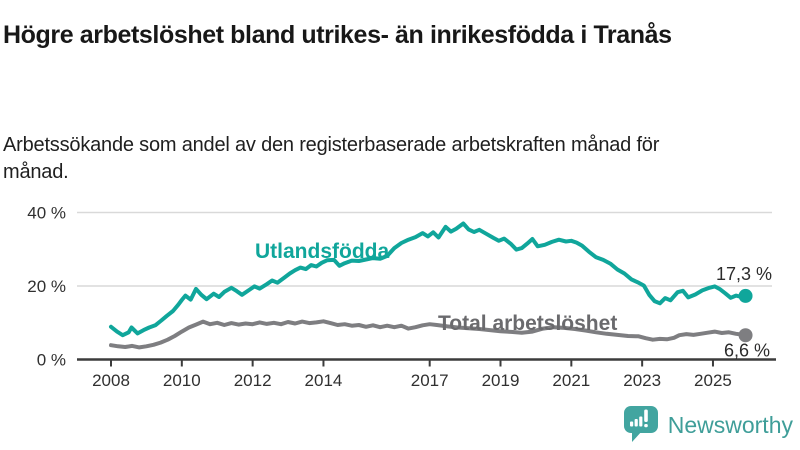  Describe the element at coordinates (642, 380) in the screenshot. I see `x-axis-label: 2023` at that location.